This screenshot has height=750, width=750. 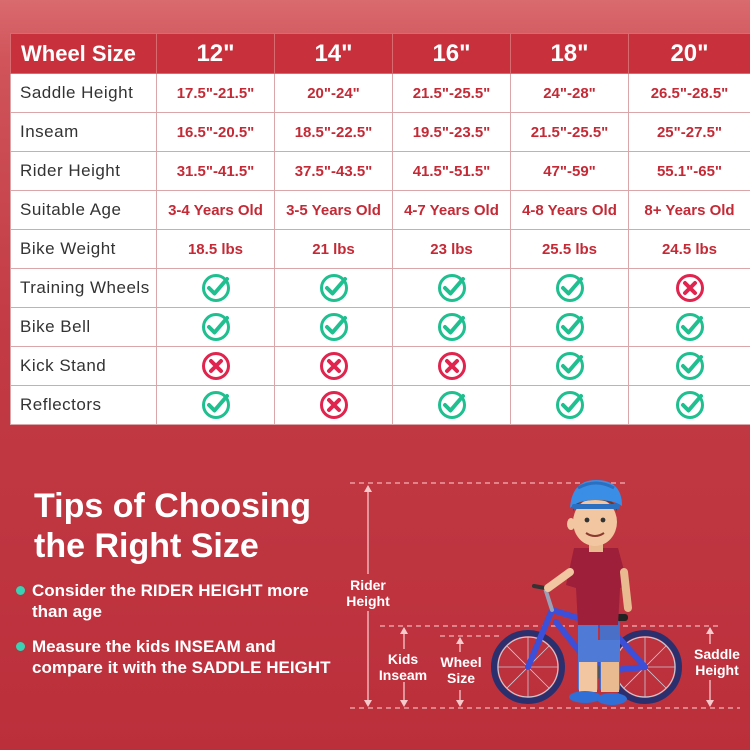 I want to click on table-cell: 24"-28", so click(x=569, y=93).